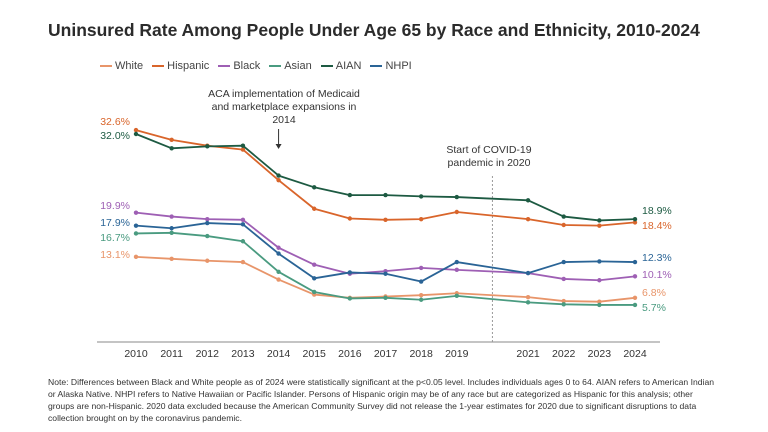 The image size is (768, 432). I want to click on legend-item: NHPI, so click(391, 66).